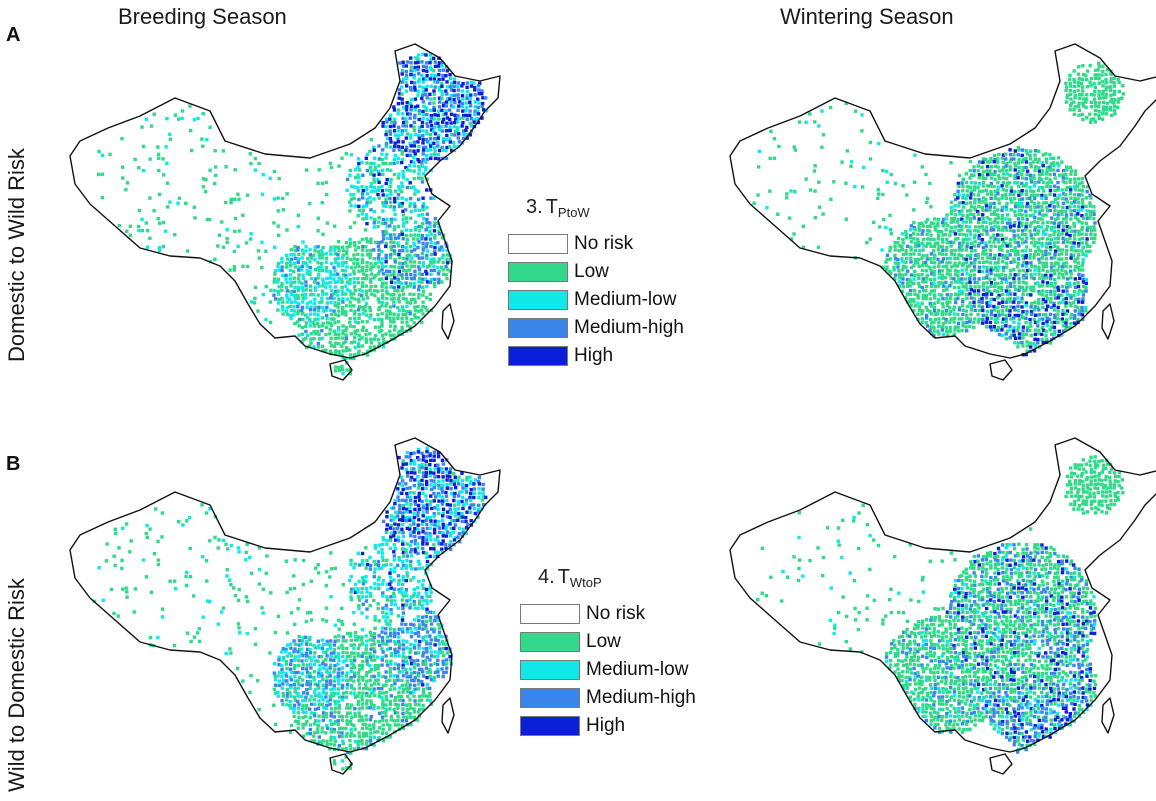 This screenshot has width=1156, height=801. What do you see at coordinates (13, 35) in the screenshot?
I see `panel-letter-a: A` at bounding box center [13, 35].